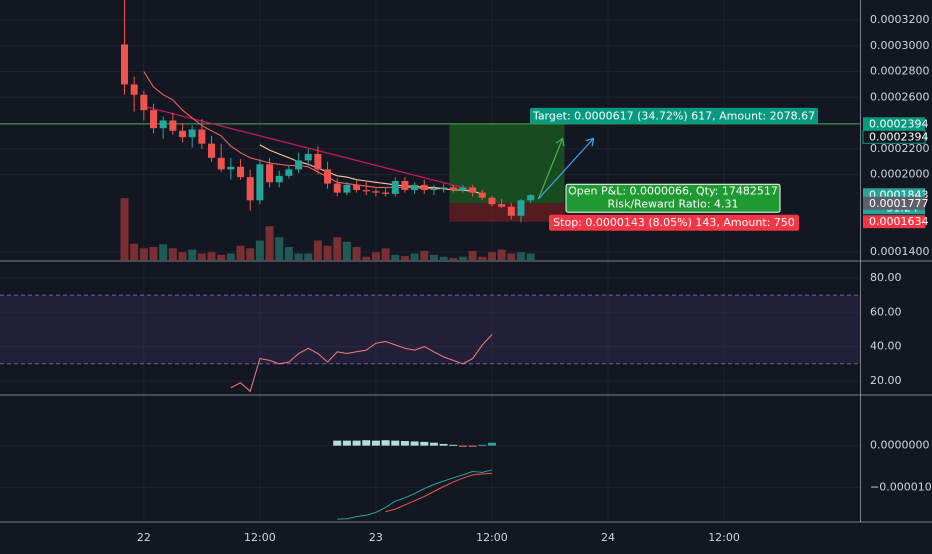  Describe the element at coordinates (899, 136) in the screenshot. I see `price-badge-label: 0.0002394` at that location.